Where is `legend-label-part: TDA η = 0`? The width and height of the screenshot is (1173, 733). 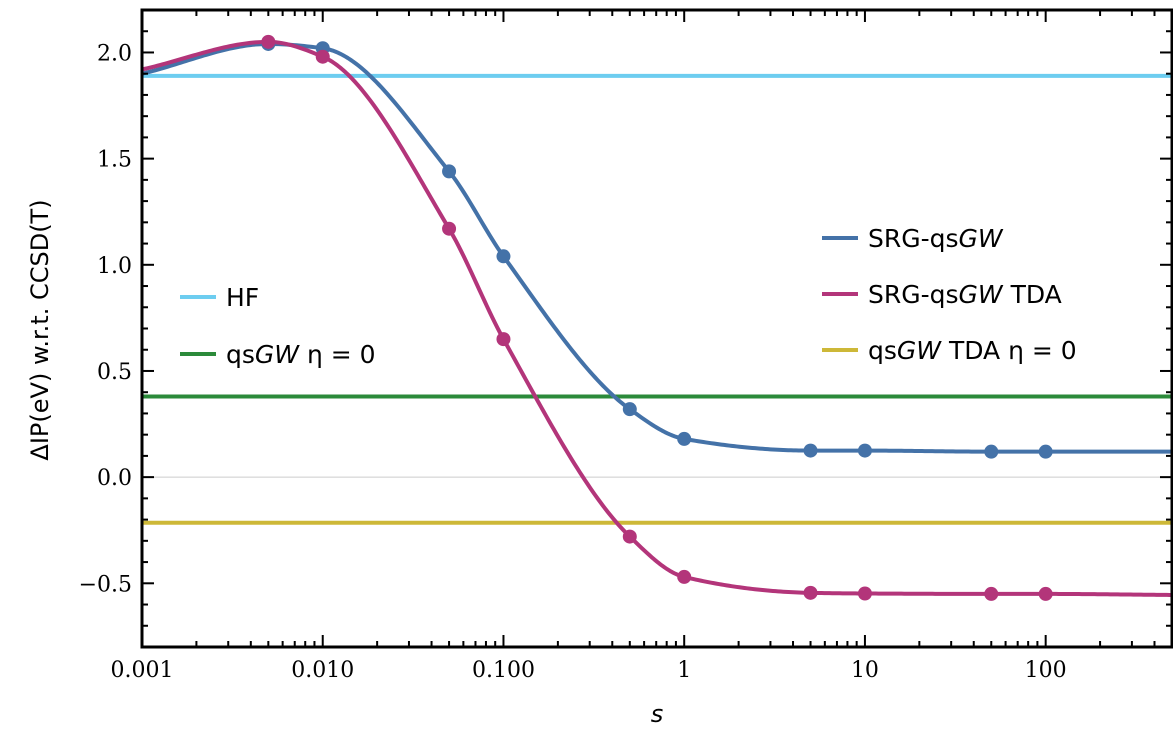 legend-label-part: TDA η = 0 is located at coordinates (1009, 350).